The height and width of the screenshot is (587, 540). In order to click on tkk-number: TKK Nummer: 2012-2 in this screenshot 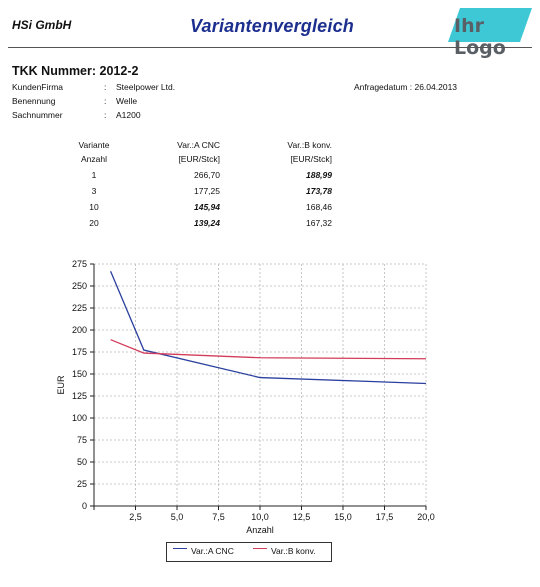, I will do `click(75, 71)`.